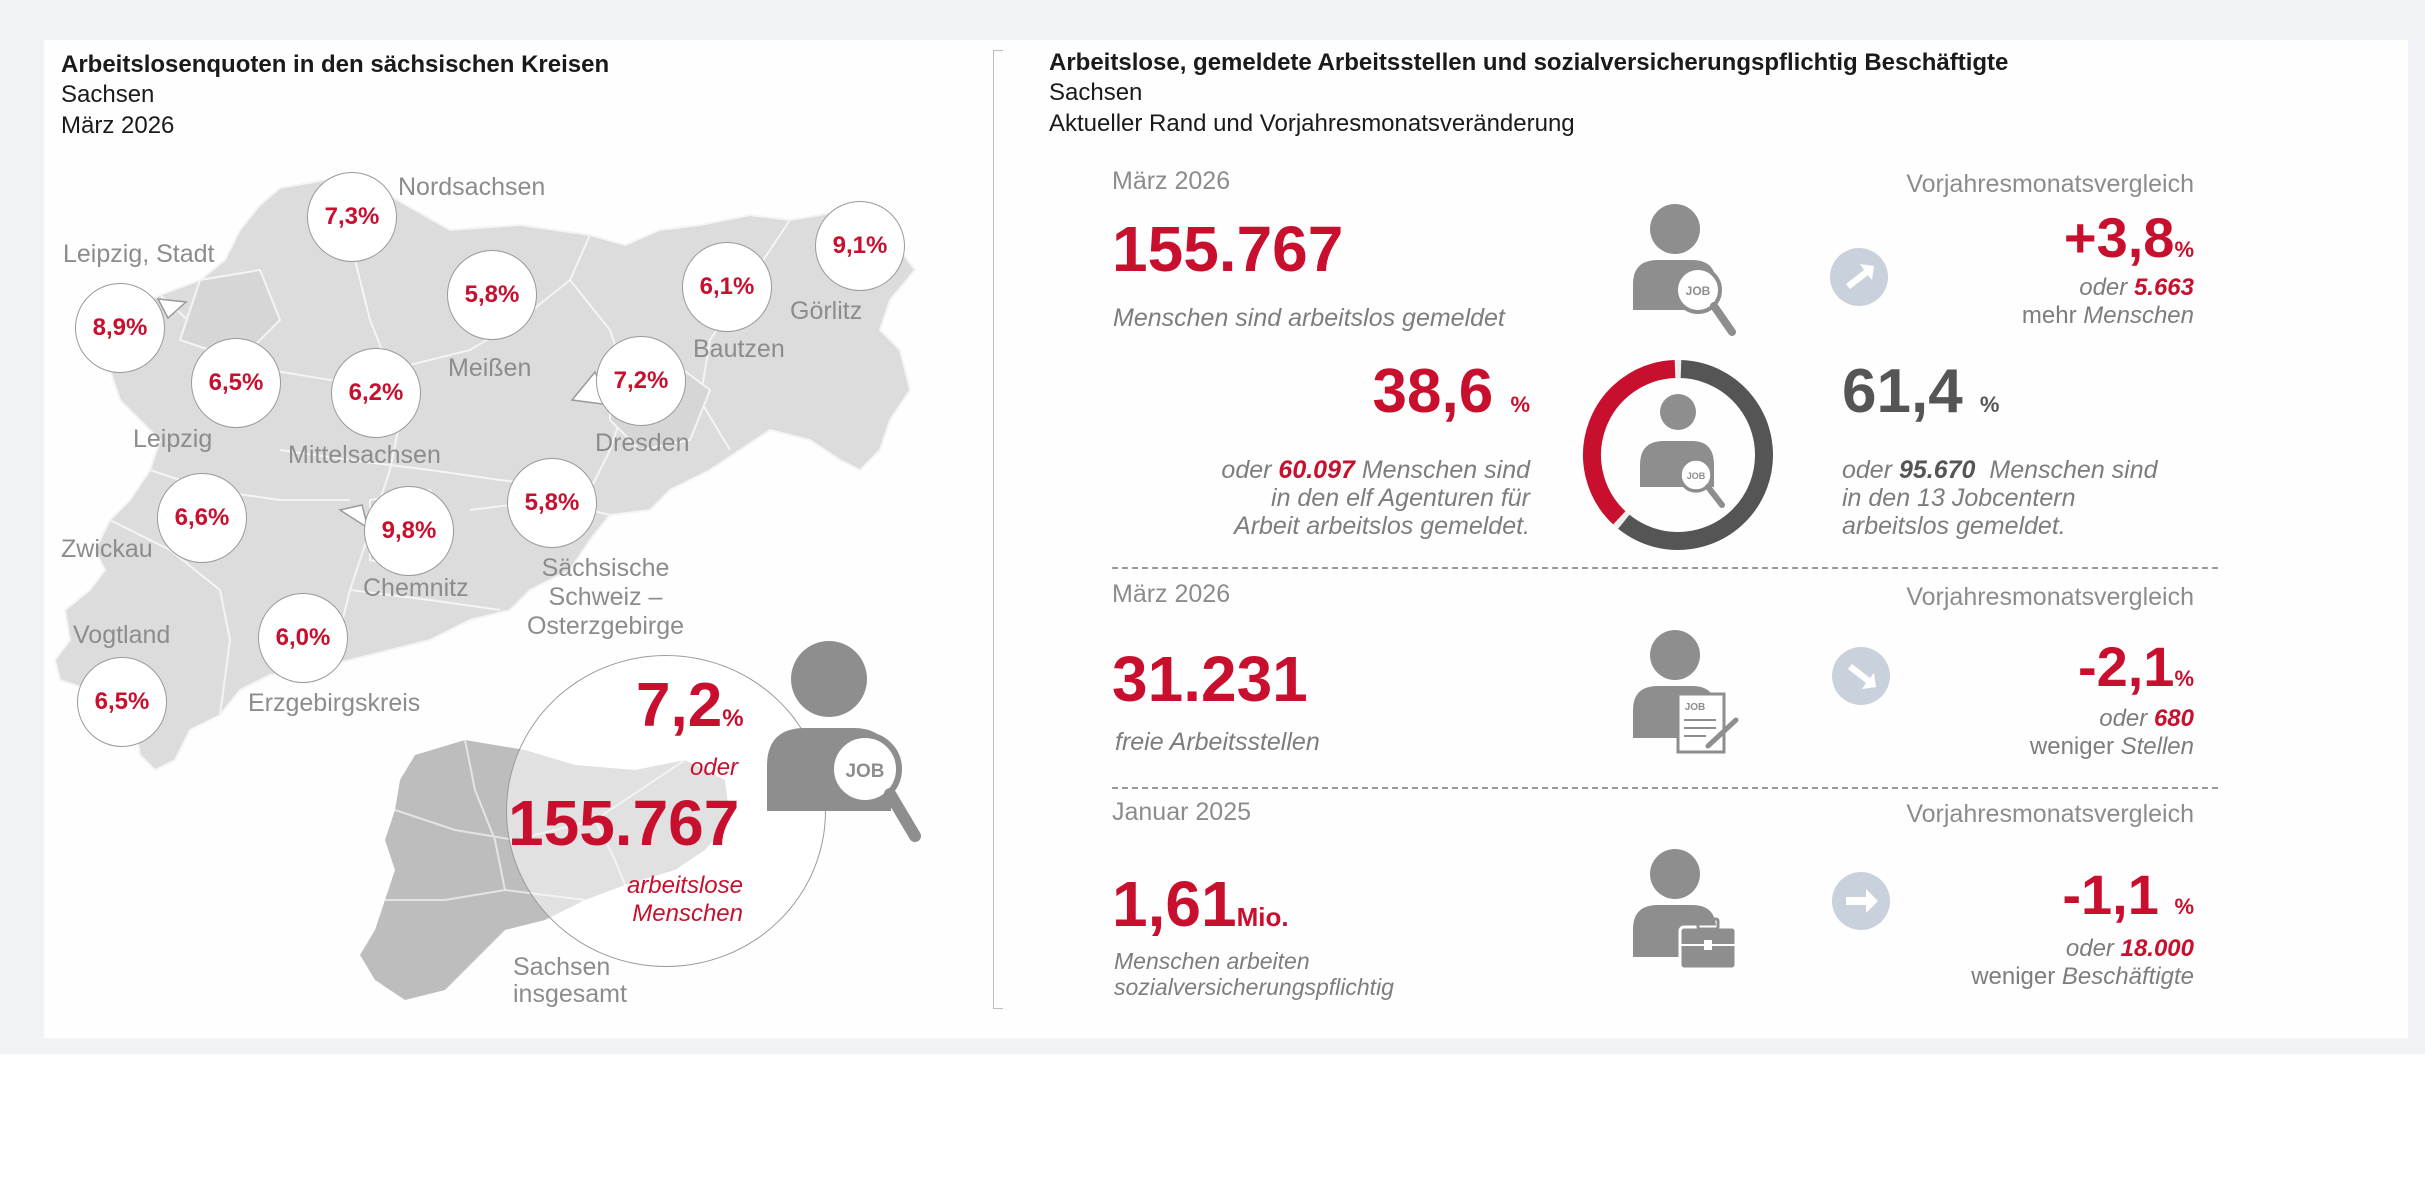 The height and width of the screenshot is (1200, 2425). What do you see at coordinates (2107, 315) in the screenshot?
I see `unemployed-change-word: mehr Menschen` at bounding box center [2107, 315].